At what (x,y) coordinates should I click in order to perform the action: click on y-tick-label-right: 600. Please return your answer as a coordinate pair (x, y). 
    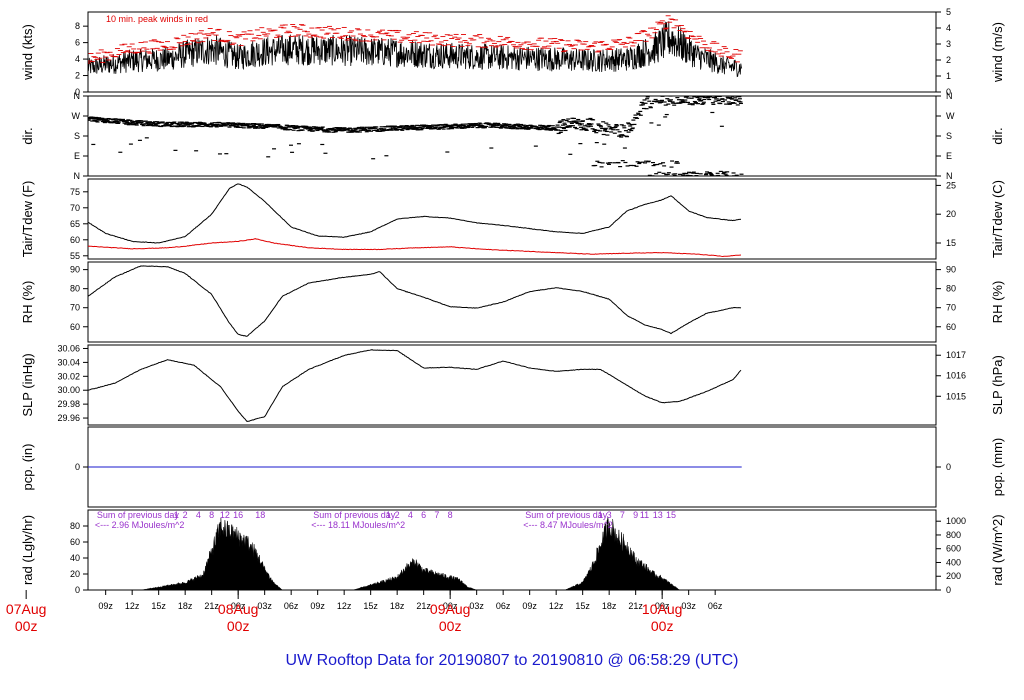
    Looking at the image, I should click on (953, 549).